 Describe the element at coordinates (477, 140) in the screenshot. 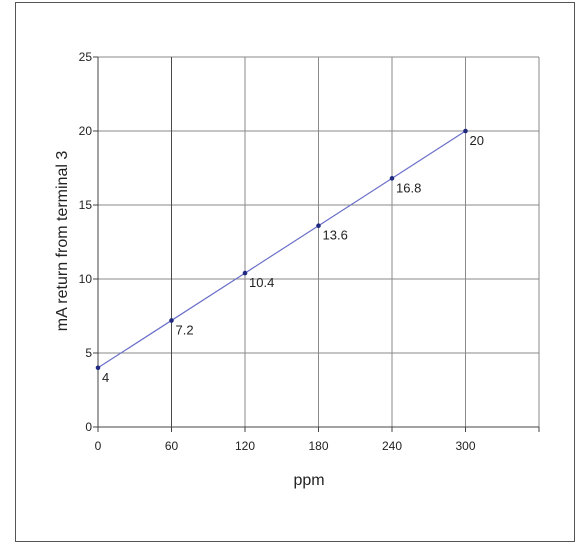

I see `data-label: 20` at that location.